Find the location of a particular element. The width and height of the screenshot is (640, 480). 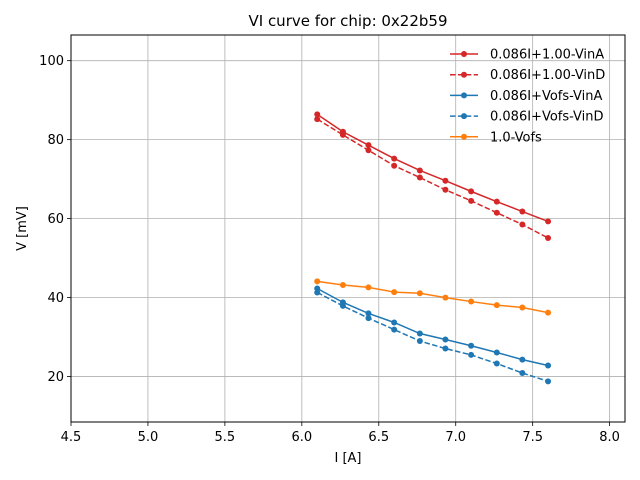

y-tick-label: 80 is located at coordinates (55, 140).